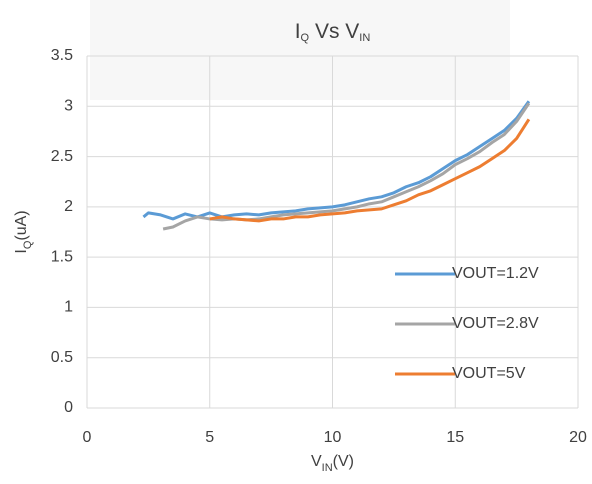  What do you see at coordinates (300, 50) in the screenshot?
I see `watermark` at bounding box center [300, 50].